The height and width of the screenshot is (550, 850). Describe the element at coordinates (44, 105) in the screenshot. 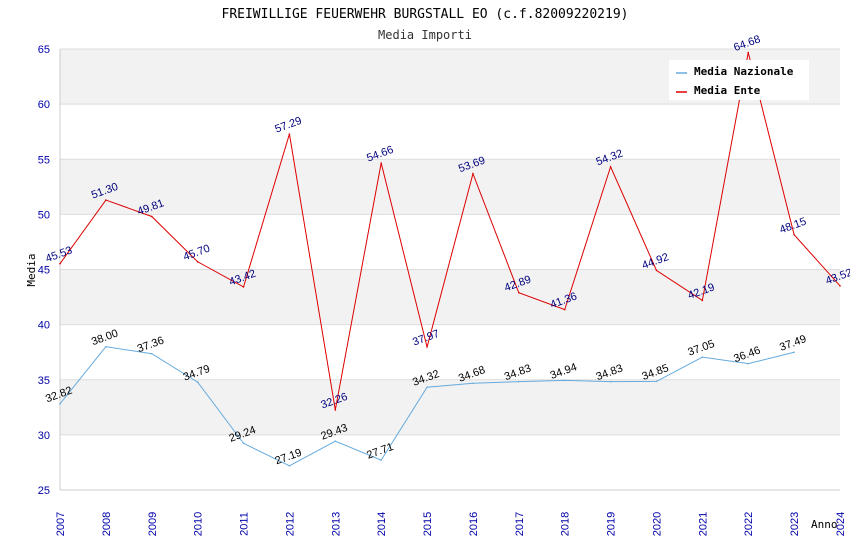

I see `y-tick-label: 60` at that location.